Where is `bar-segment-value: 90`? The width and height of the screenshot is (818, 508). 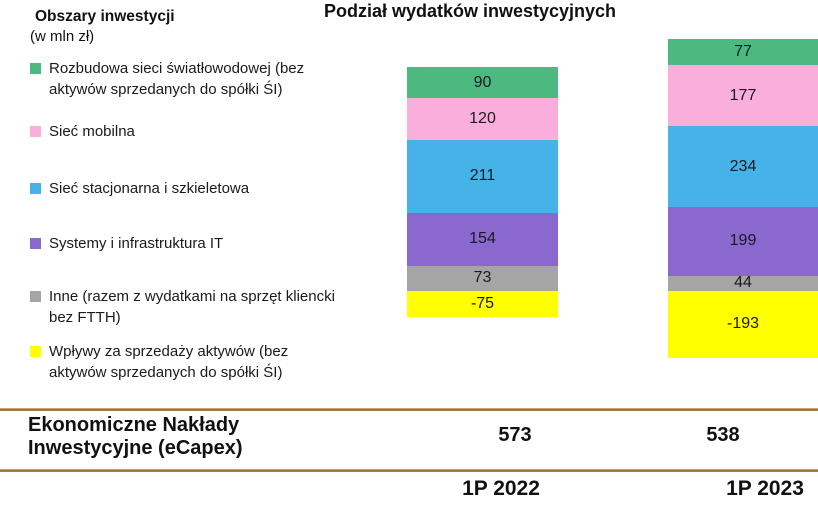
bar-segment-value: 90 is located at coordinates (482, 82).